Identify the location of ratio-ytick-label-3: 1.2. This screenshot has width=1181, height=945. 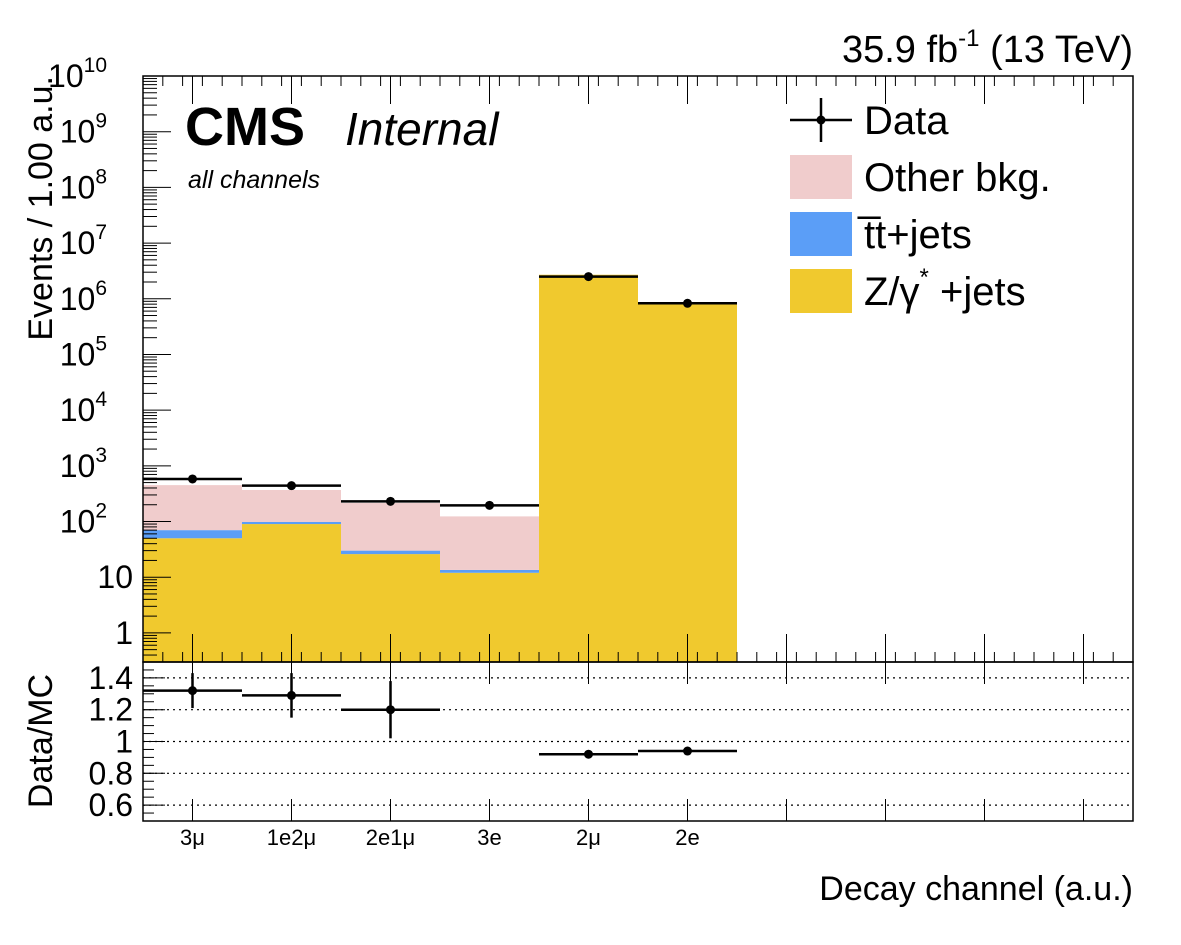
(111, 710).